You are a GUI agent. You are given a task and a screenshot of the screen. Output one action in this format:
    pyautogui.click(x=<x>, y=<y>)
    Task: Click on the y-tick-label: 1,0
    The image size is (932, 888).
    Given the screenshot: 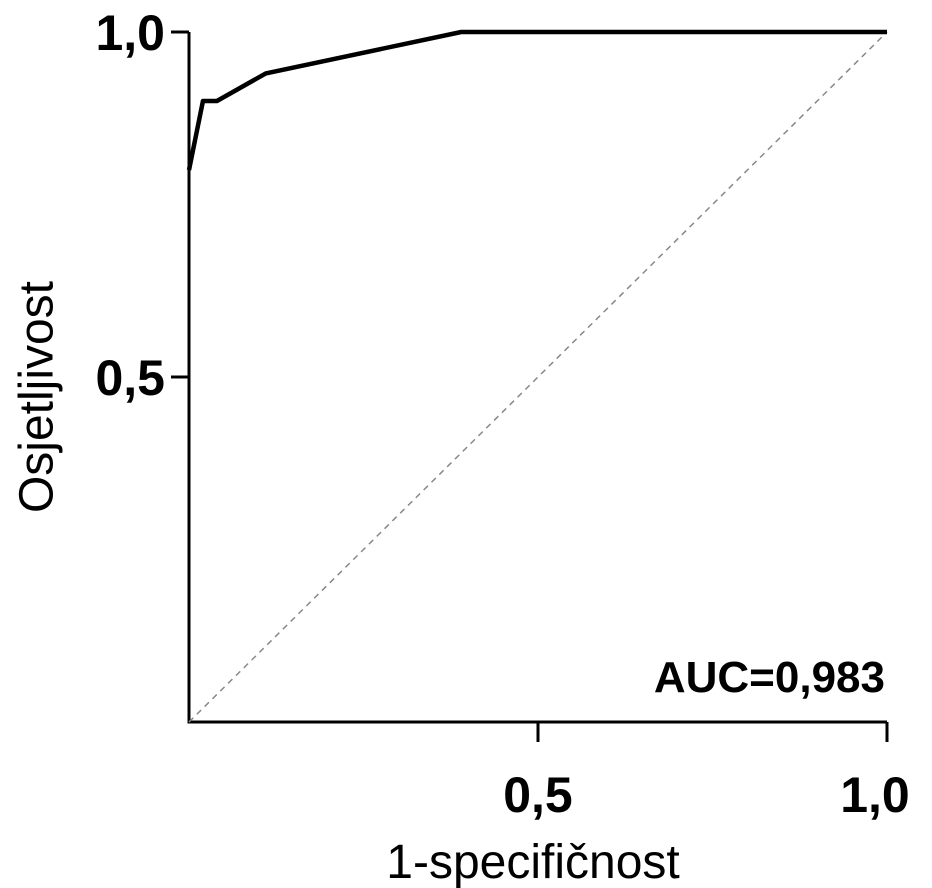 What is the action you would take?
    pyautogui.click(x=130, y=33)
    